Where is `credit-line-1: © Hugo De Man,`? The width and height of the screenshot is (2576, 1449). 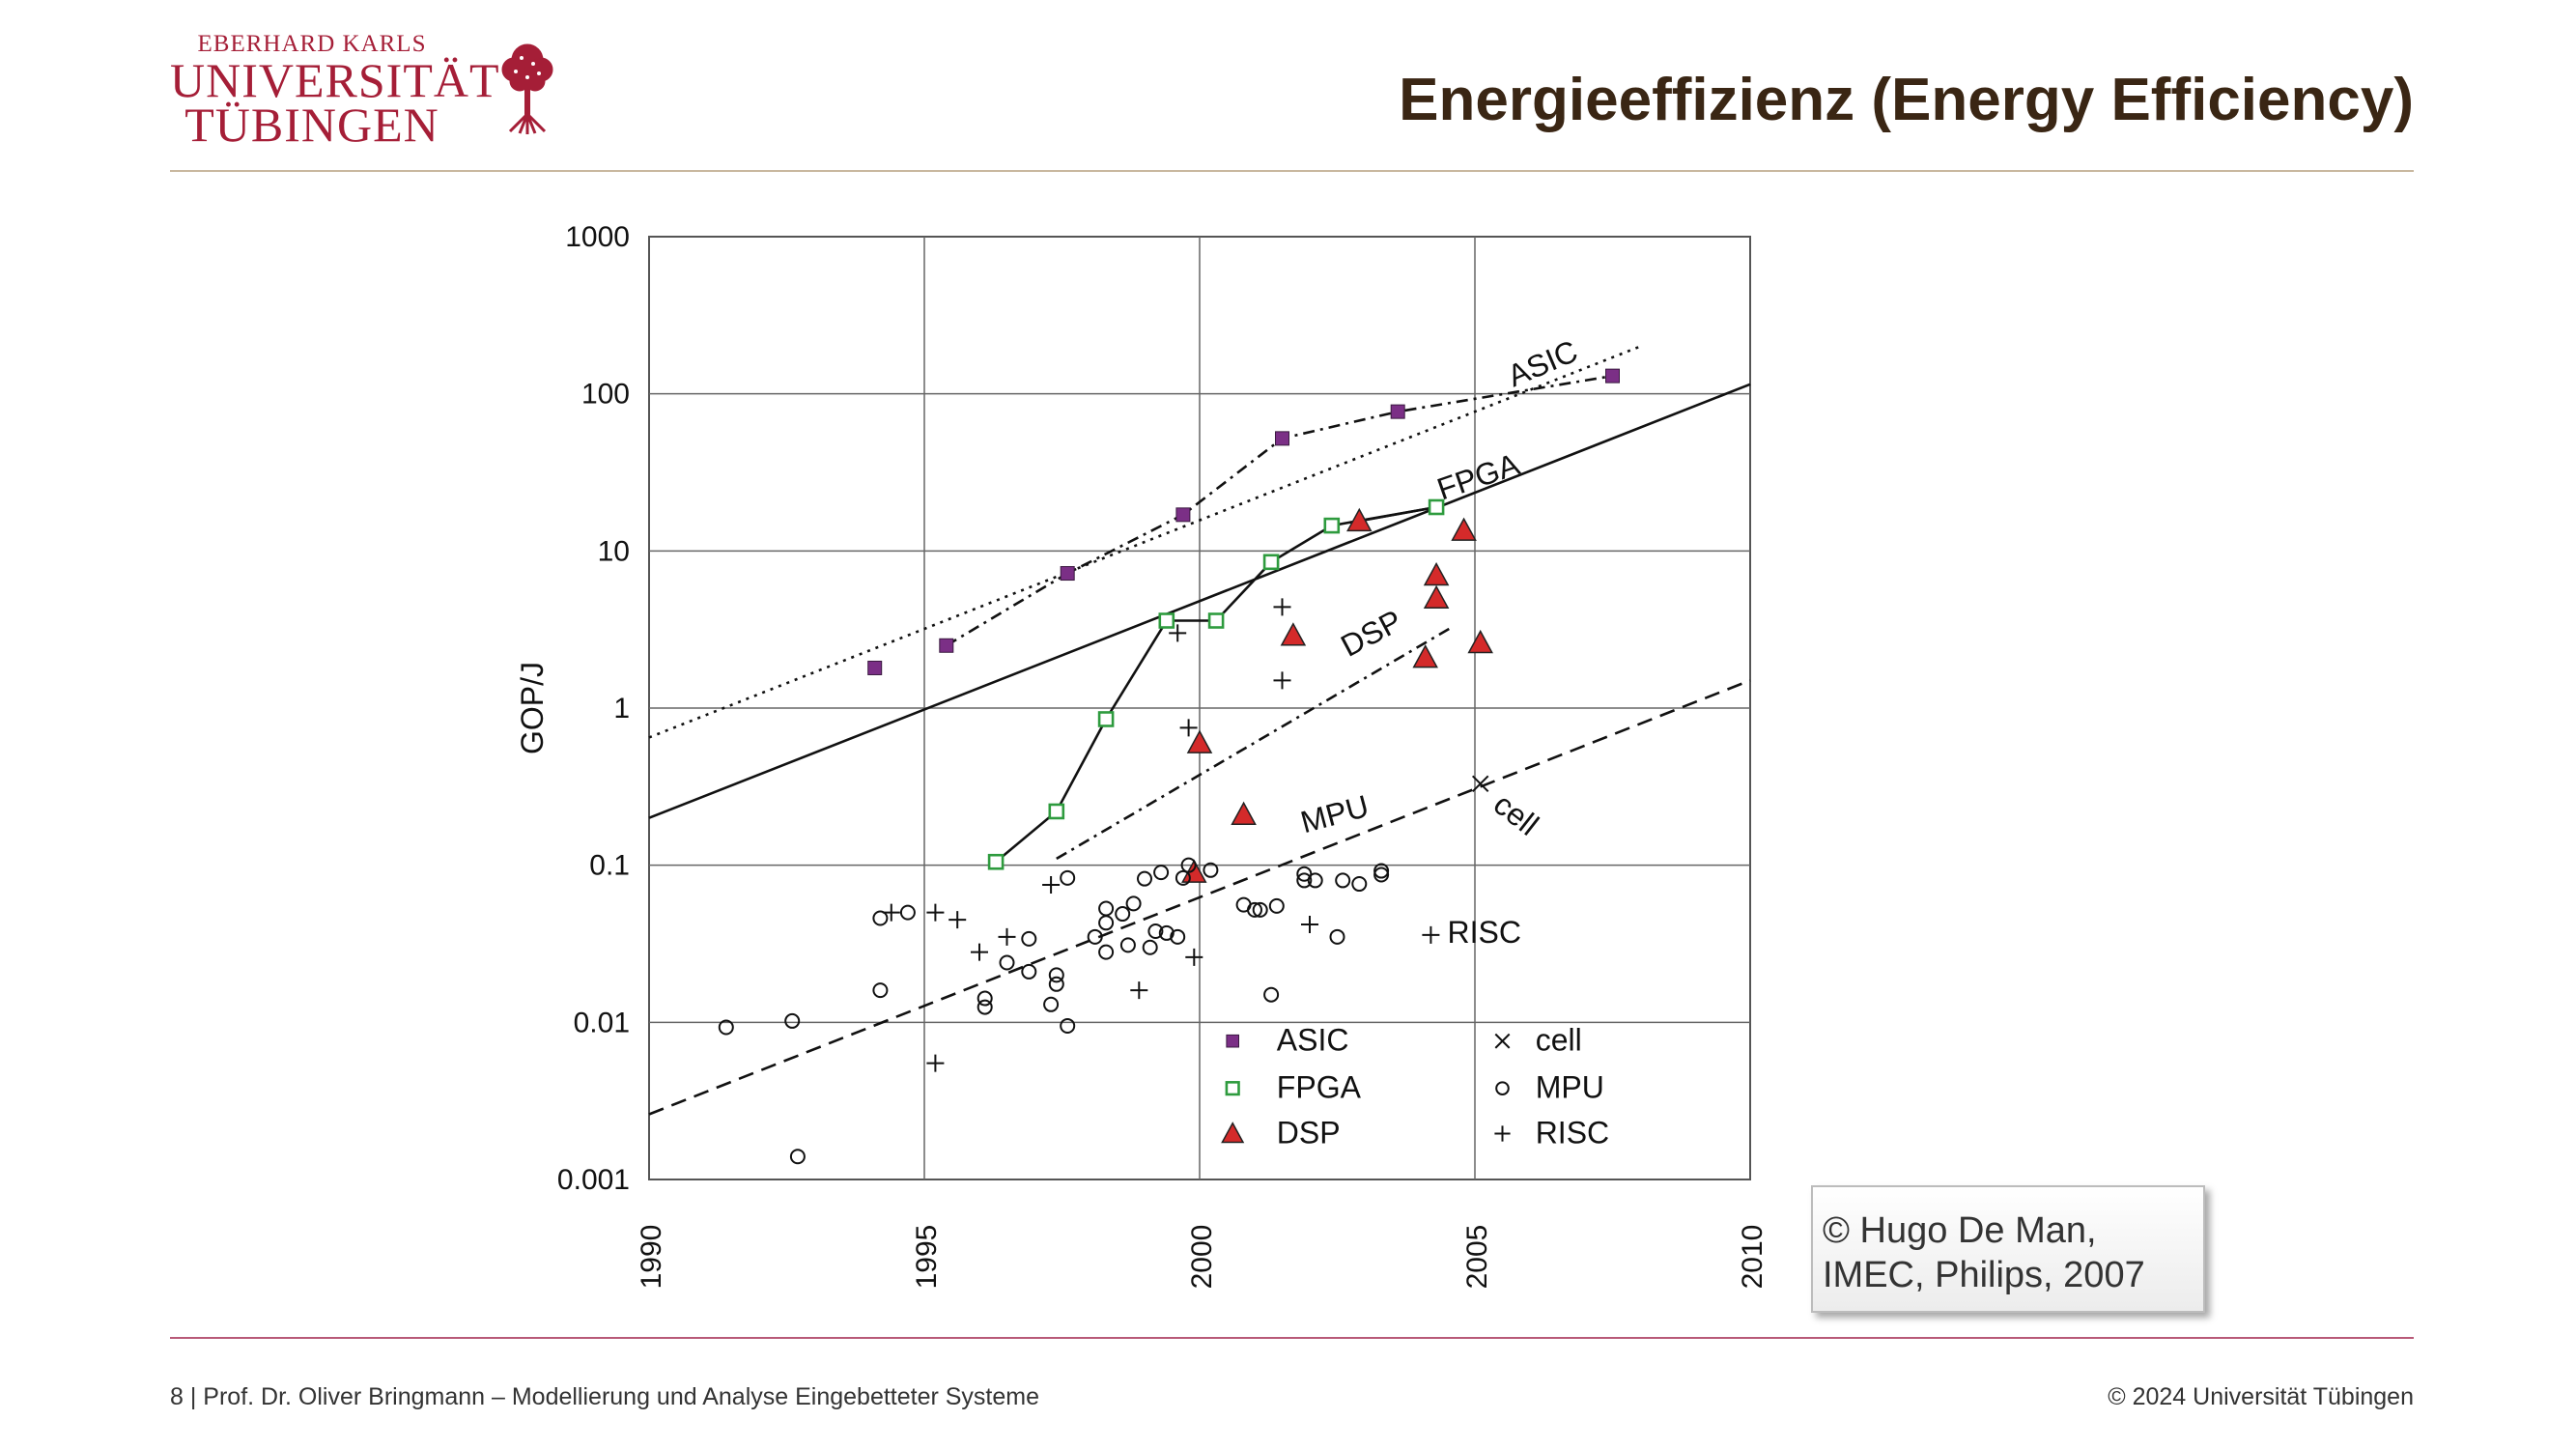
credit-line-1: © Hugo De Man, is located at coordinates (1960, 1230).